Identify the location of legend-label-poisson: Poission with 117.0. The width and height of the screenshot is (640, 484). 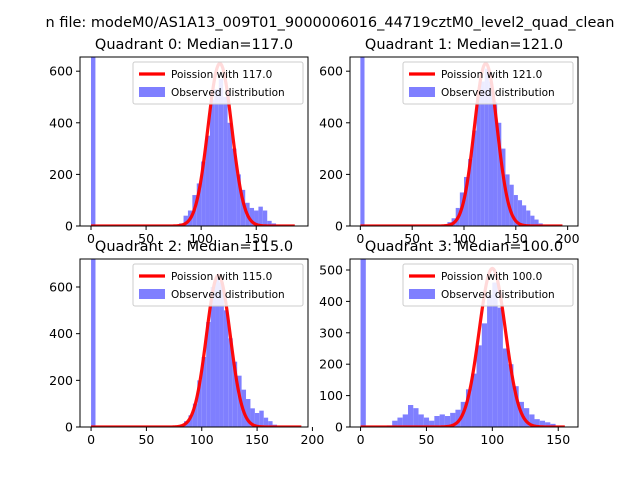
(221, 75).